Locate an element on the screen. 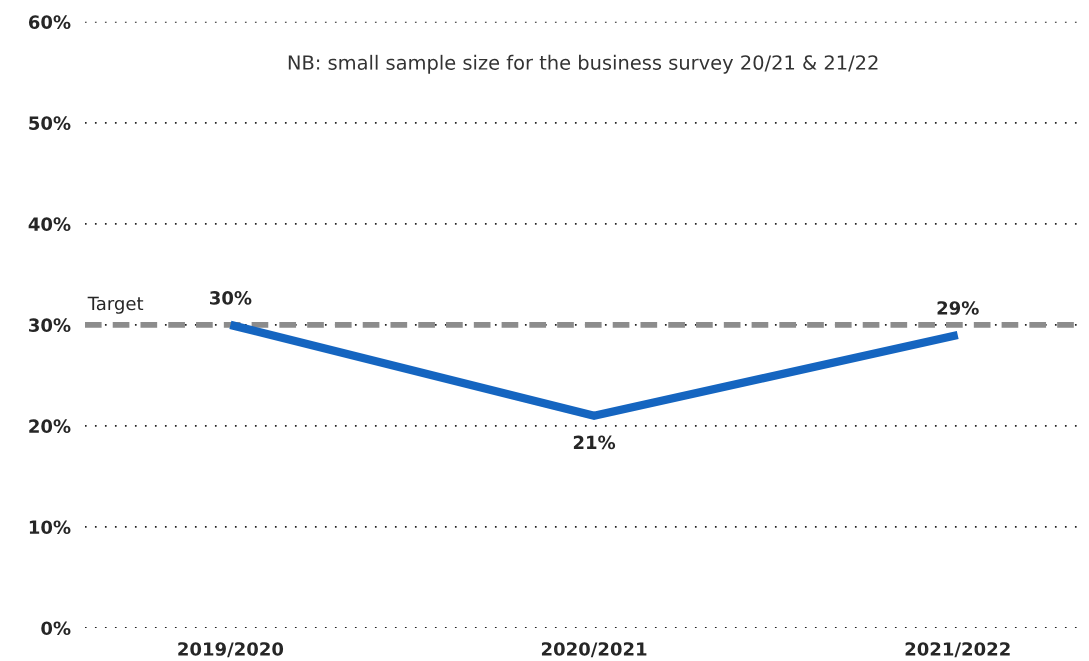  data-label: 30% is located at coordinates (231, 298).